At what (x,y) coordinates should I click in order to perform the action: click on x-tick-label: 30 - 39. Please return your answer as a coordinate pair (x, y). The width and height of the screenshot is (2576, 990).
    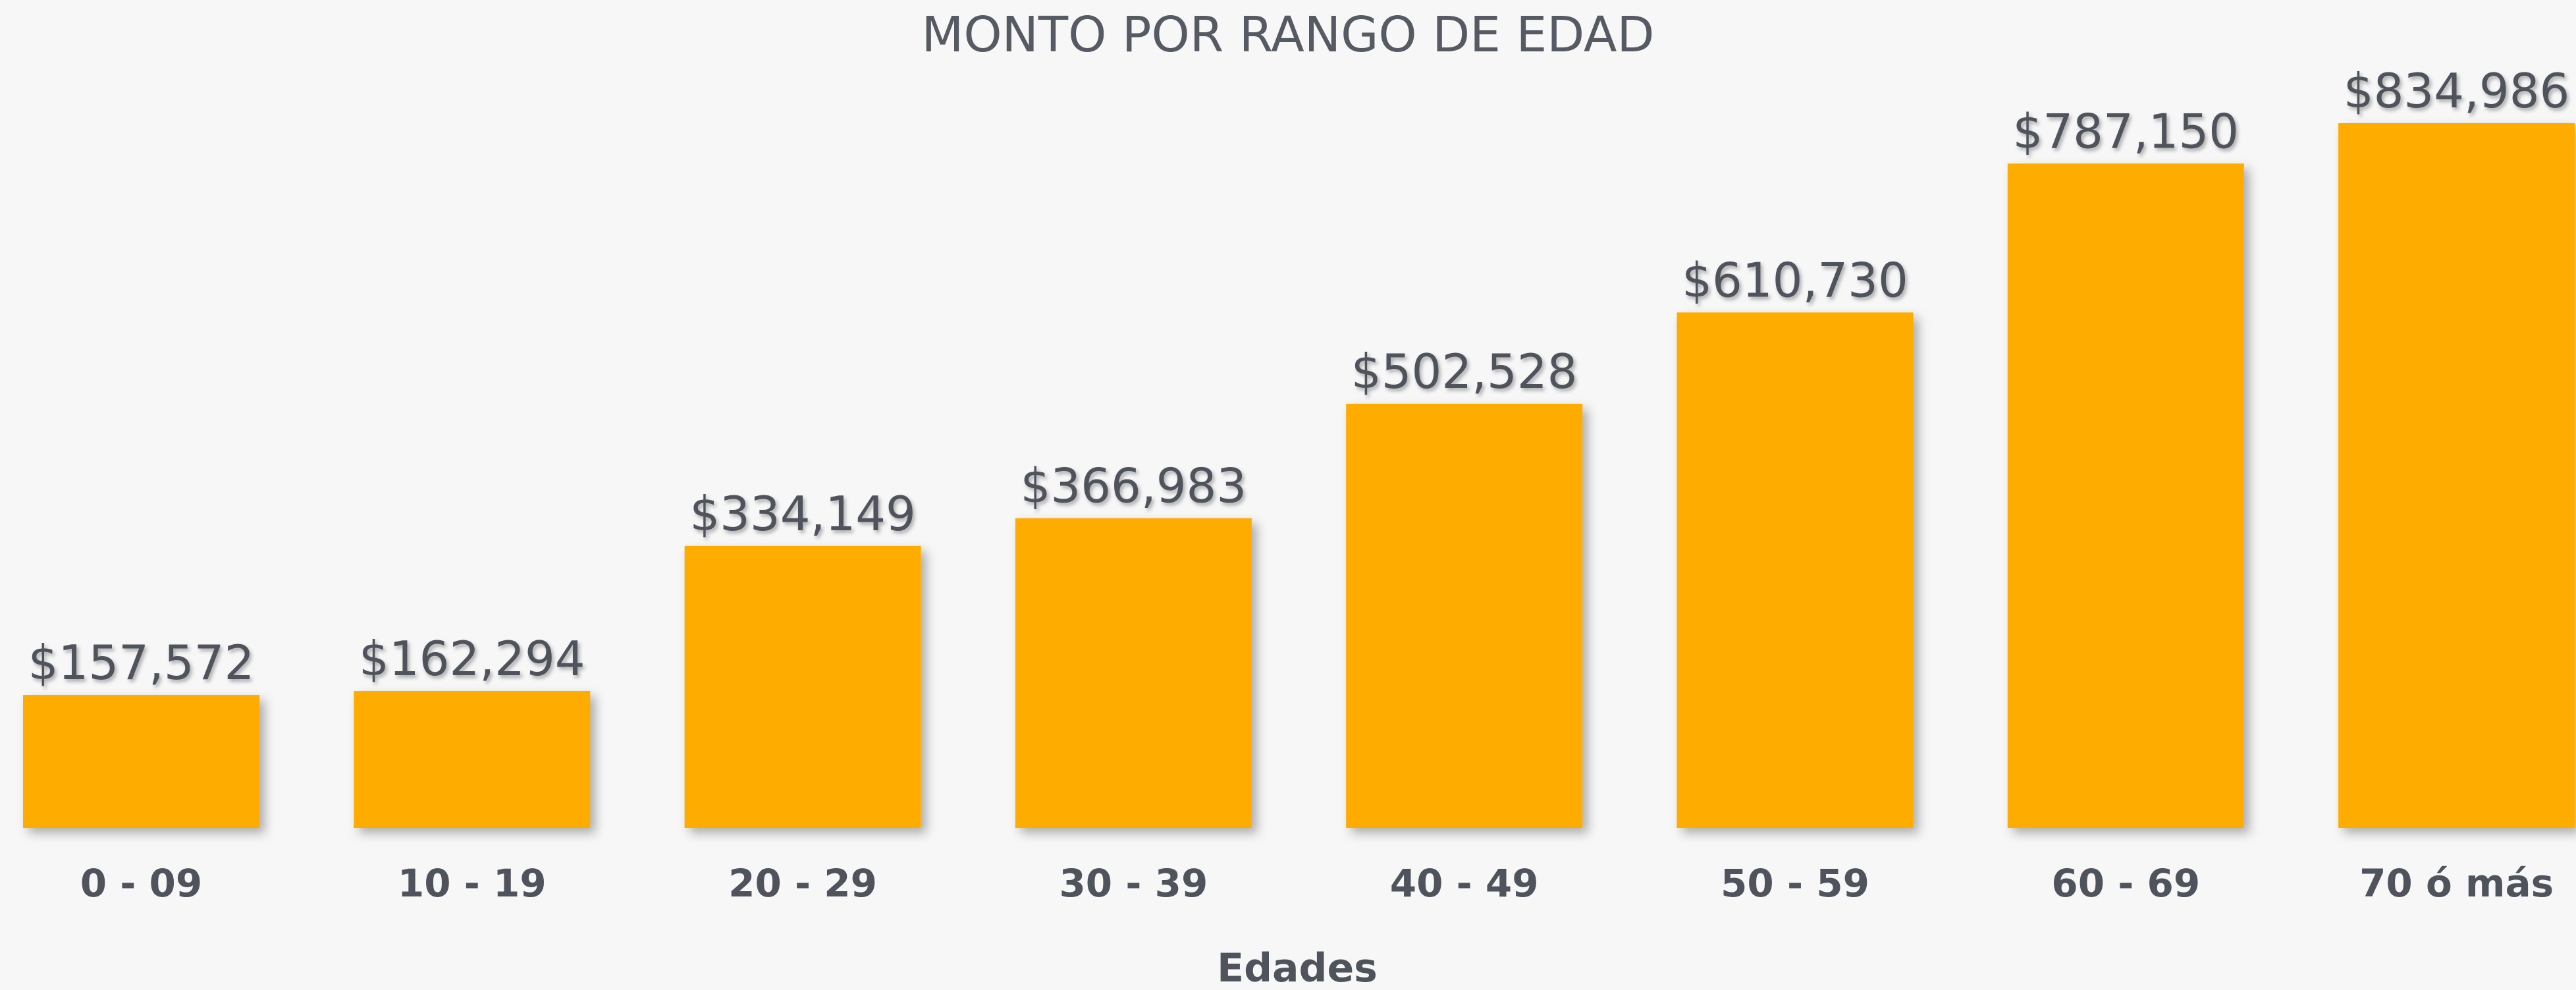
    Looking at the image, I should click on (1133, 883).